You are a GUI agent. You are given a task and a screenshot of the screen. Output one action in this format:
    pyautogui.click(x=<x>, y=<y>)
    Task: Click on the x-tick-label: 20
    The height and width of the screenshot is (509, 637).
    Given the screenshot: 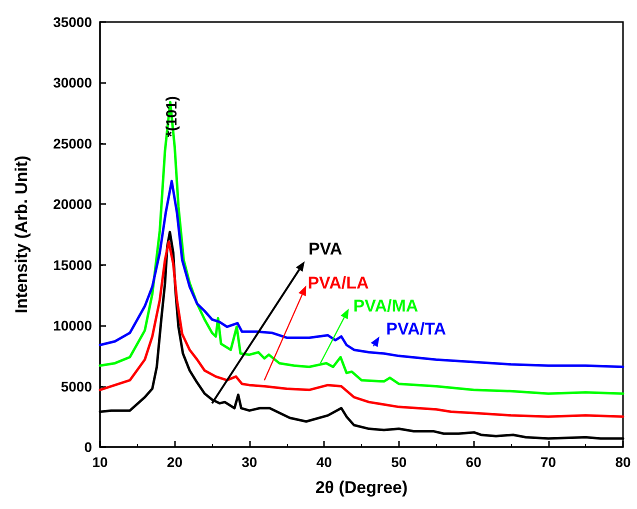 What is the action you would take?
    pyautogui.click(x=174, y=462)
    